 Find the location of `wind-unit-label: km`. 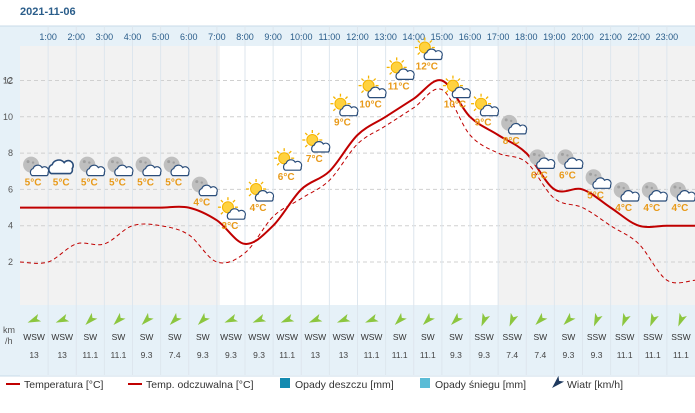

wind-unit-label: km is located at coordinates (9, 330).